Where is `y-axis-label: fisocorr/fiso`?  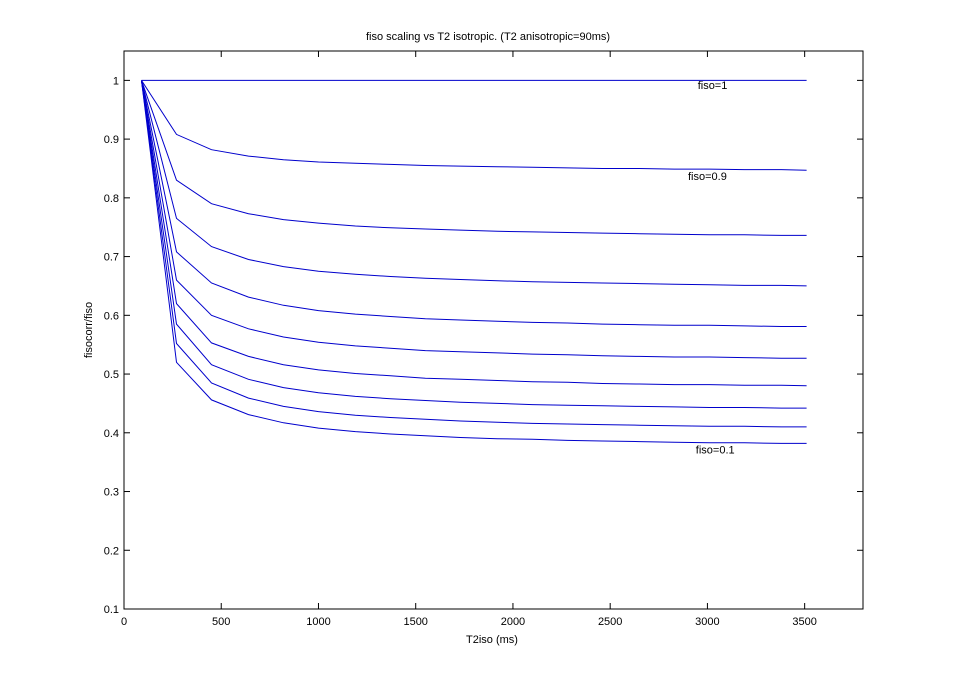 y-axis-label: fisocorr/fiso is located at coordinates (89, 330).